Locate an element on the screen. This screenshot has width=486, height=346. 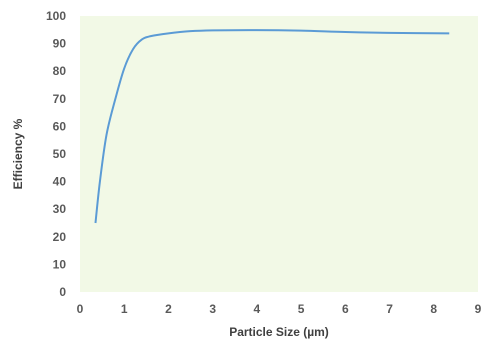
x-axis: 0 1 2 3 4 5 6 7 8 9 is located at coordinates (279, 309).